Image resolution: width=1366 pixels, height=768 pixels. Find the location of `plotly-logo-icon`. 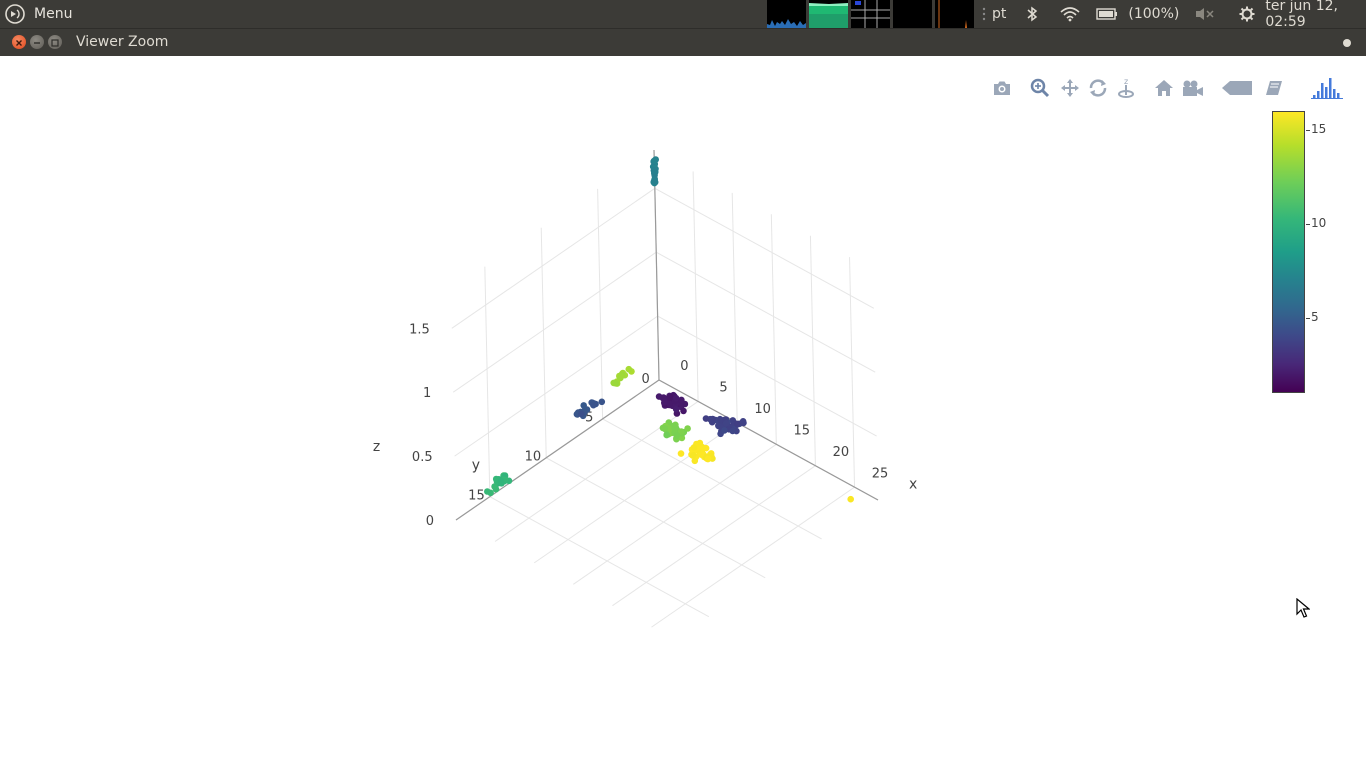

plotly-logo-icon is located at coordinates (1327, 88).